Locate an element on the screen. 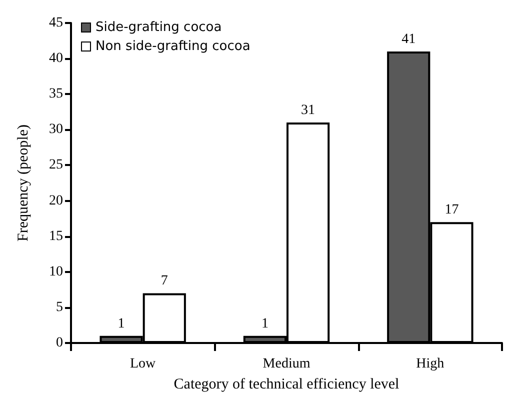 Image resolution: width=521 pixels, height=413 pixels. x-tick-label: High is located at coordinates (430, 364).